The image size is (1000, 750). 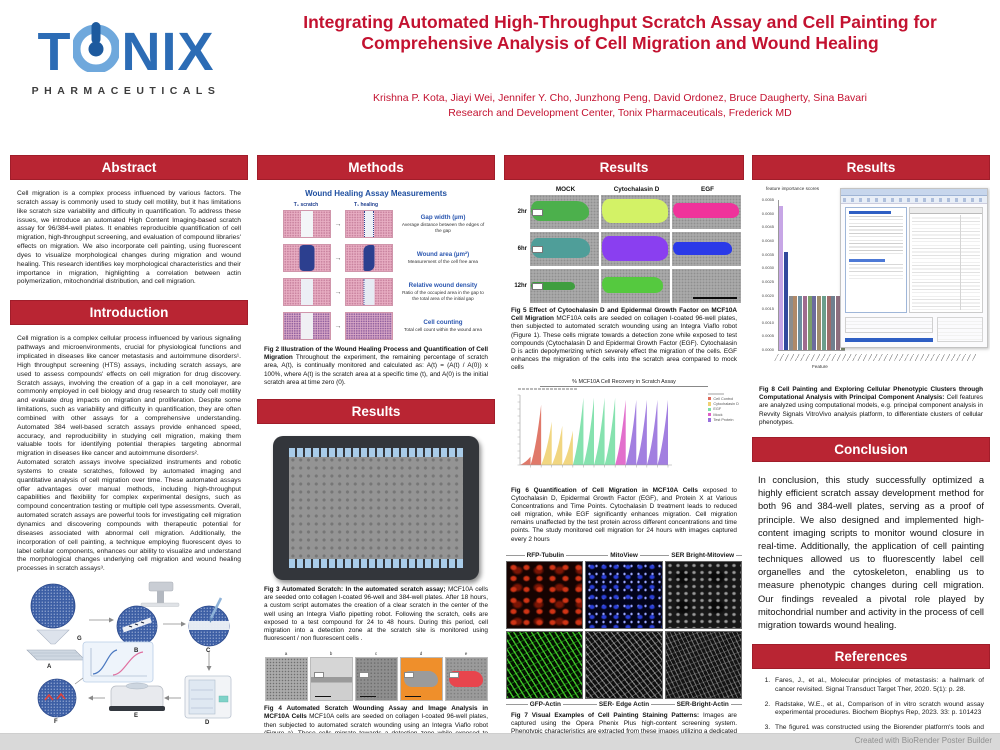 What do you see at coordinates (811, 275) in the screenshot?
I see `fig8-bars` at bounding box center [811, 275].